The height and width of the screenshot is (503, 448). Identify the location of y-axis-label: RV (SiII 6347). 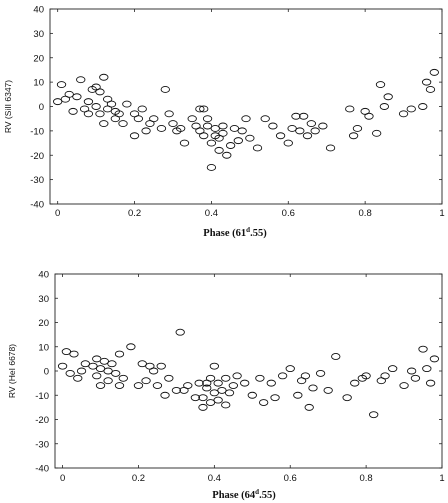
(8, 106).